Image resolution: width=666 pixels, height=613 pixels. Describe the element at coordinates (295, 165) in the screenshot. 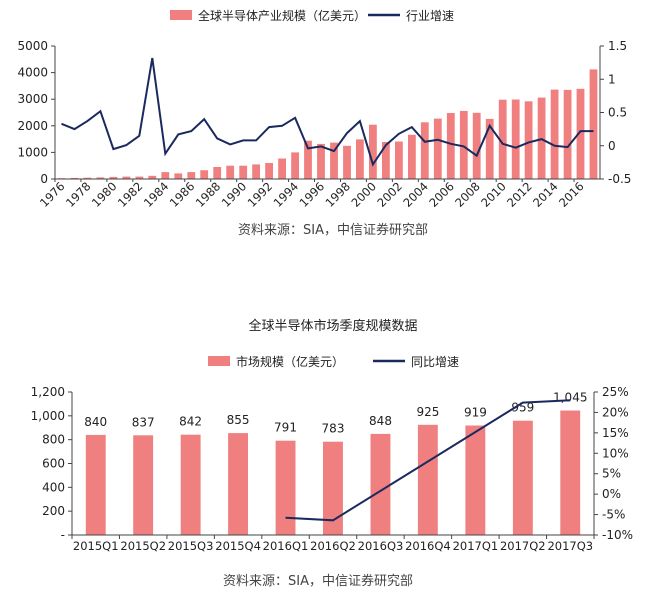

I see `bar-year-1994` at that location.